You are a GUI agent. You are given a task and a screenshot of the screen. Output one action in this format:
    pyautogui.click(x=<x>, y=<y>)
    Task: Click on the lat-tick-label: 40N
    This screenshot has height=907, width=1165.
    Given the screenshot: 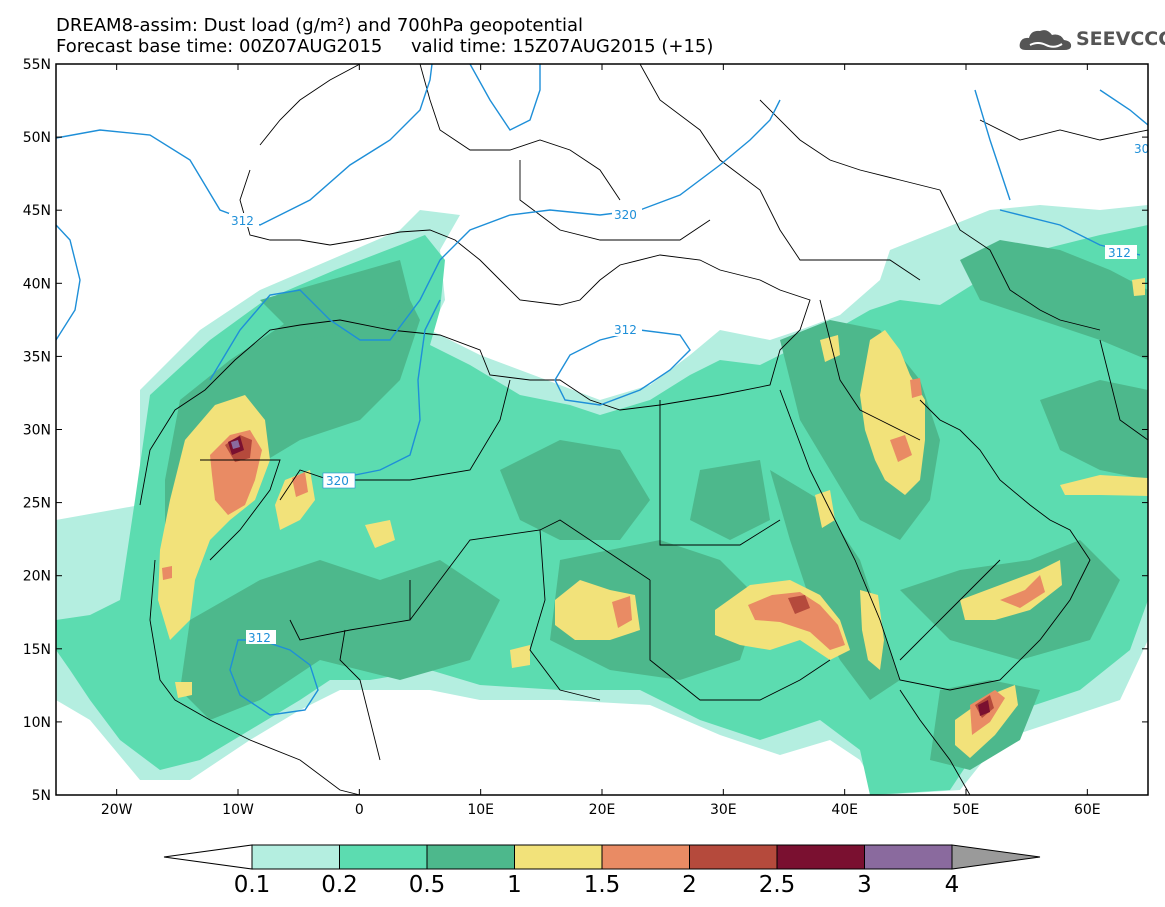 What is the action you would take?
    pyautogui.click(x=37, y=284)
    